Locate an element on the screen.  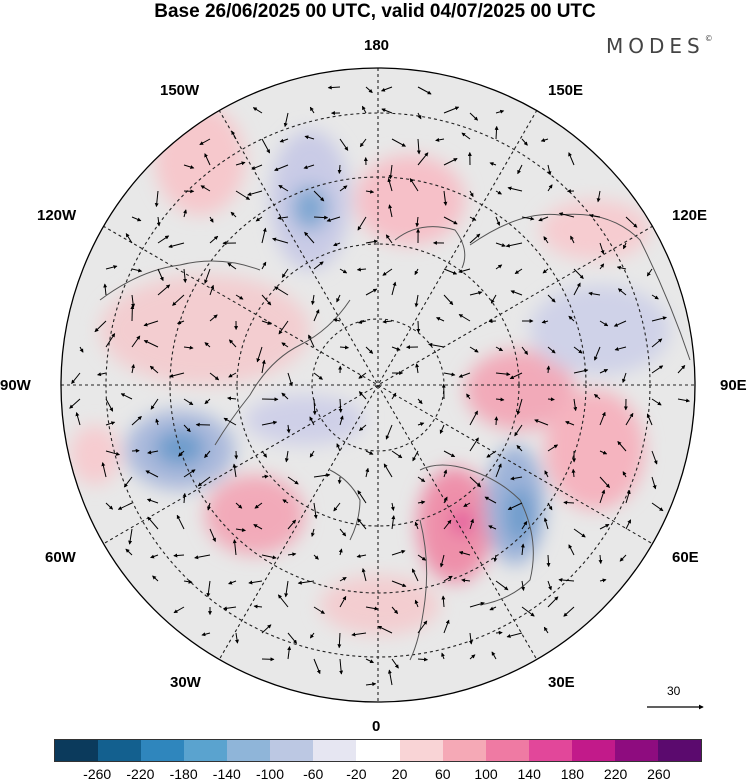
longitude-label-120e: 120E is located at coordinates (690, 215).